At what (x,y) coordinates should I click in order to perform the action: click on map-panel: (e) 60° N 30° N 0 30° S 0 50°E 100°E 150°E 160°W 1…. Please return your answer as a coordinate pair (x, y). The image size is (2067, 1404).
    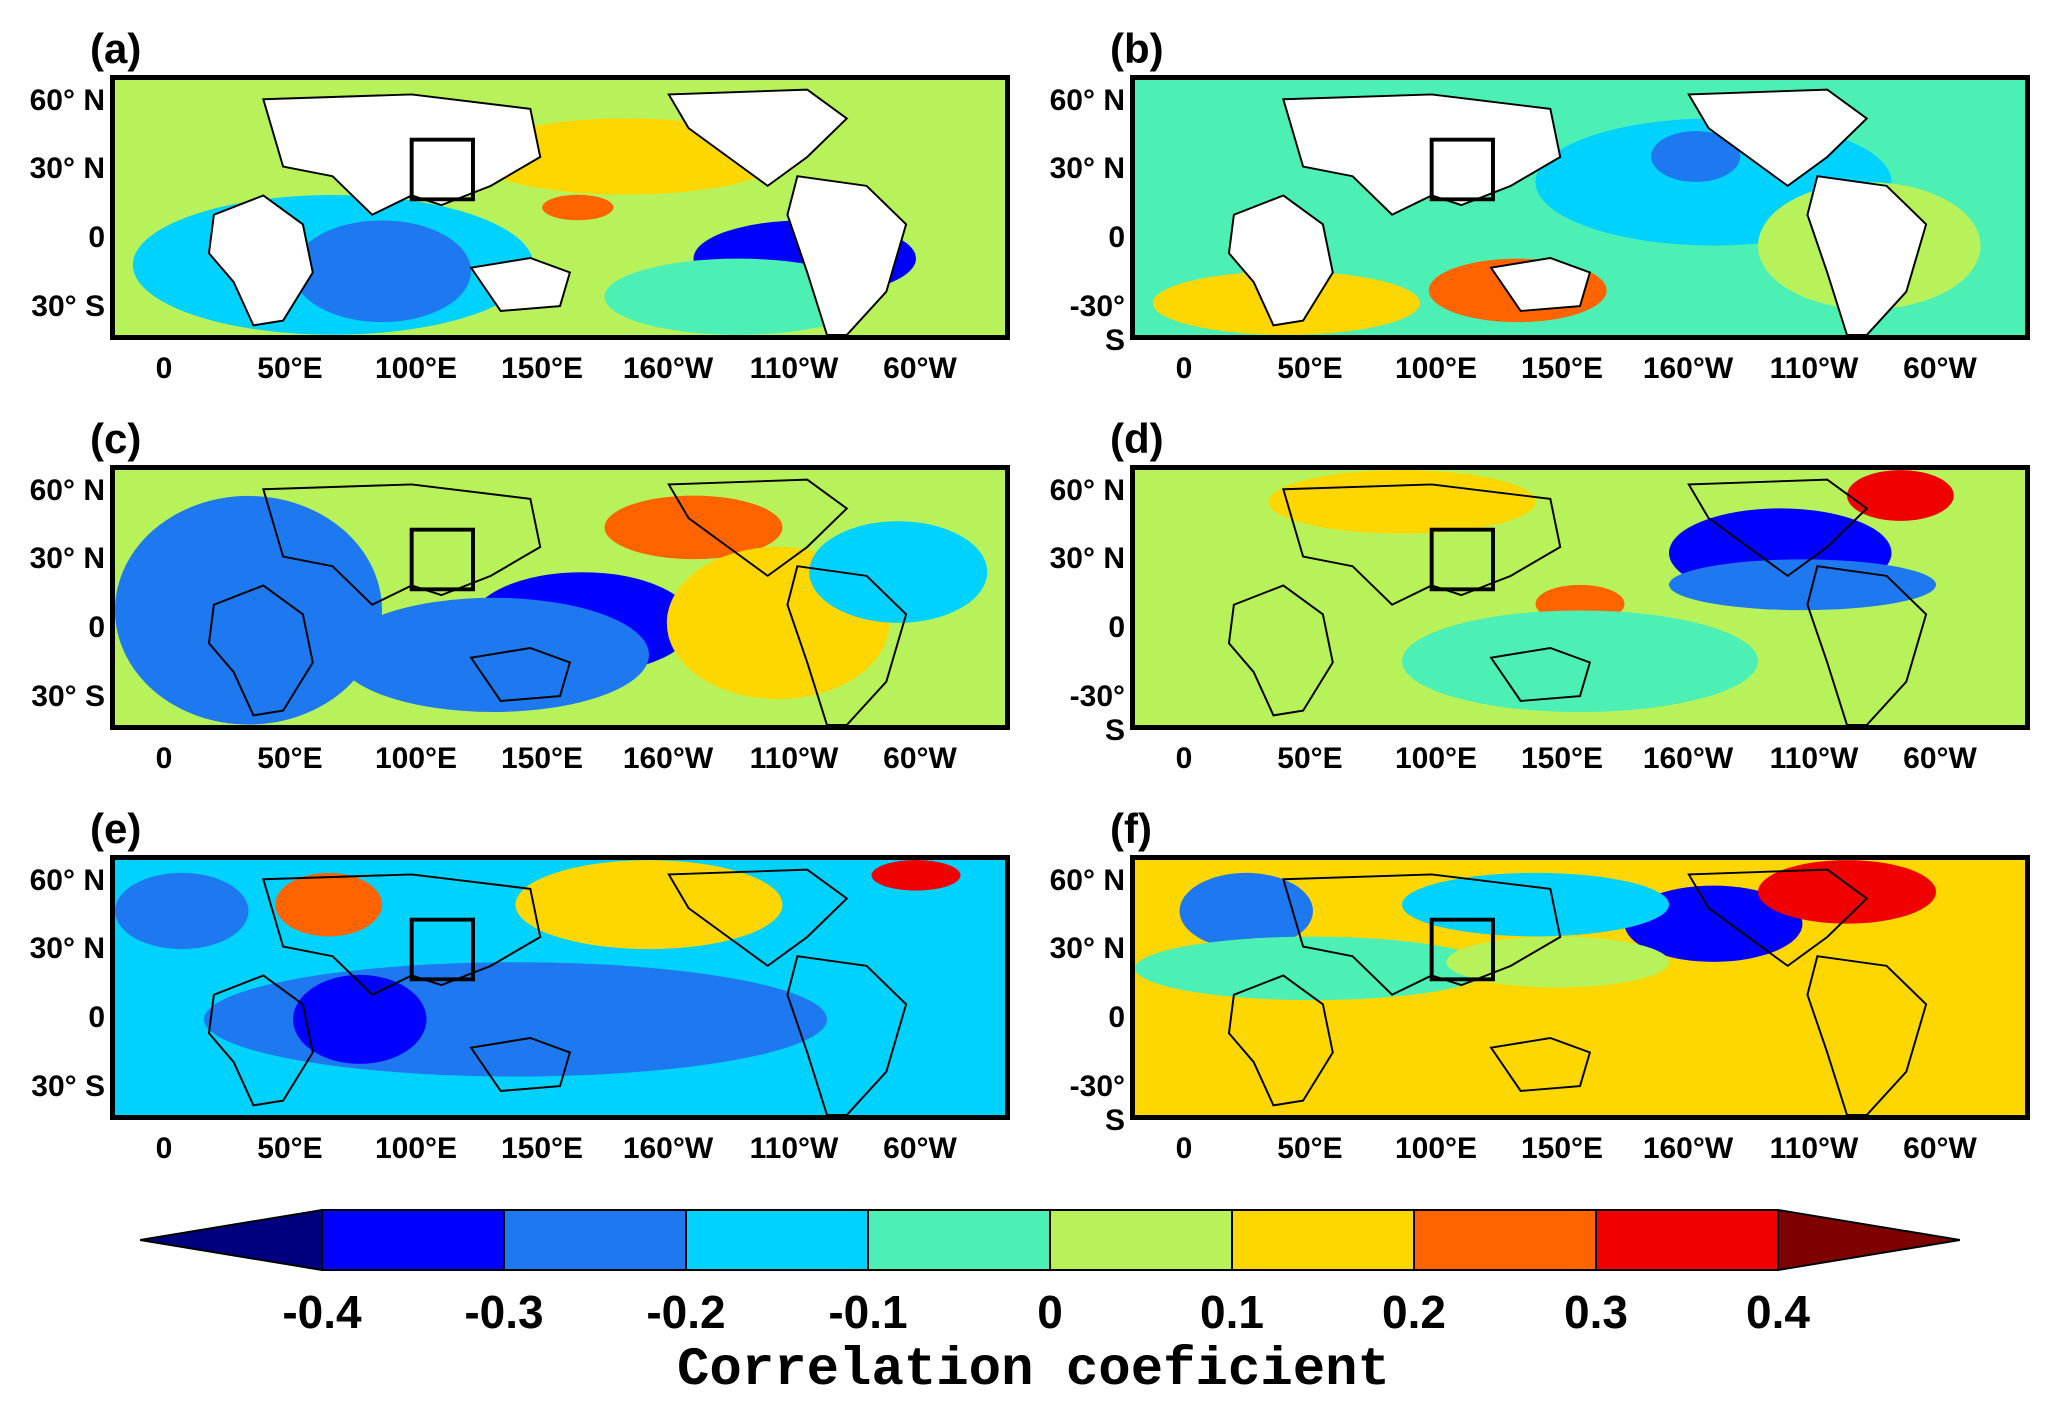
    Looking at the image, I should click on (520, 1020).